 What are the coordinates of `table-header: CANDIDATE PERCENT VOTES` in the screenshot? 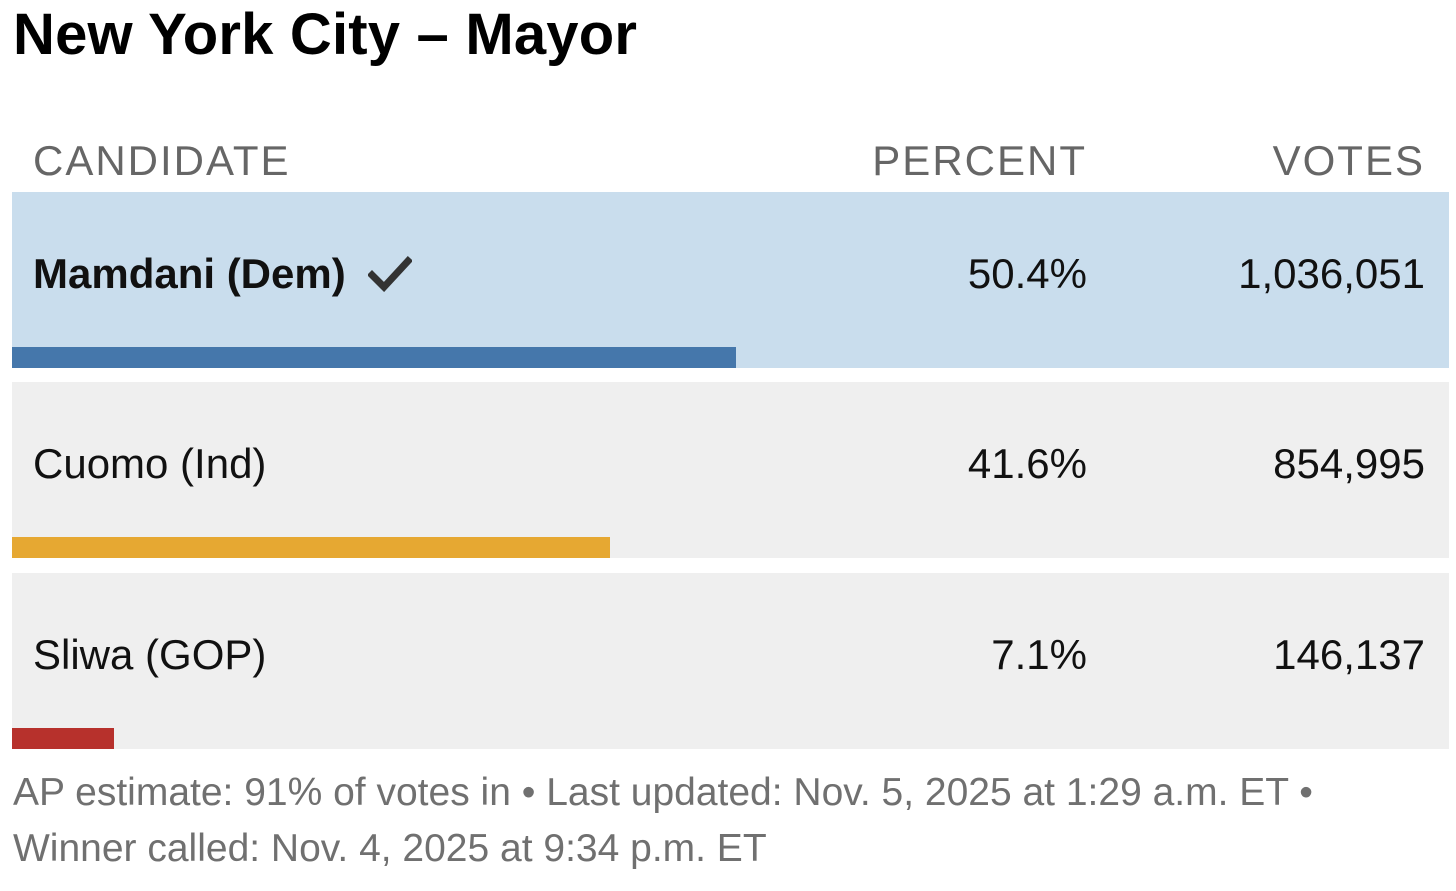 It's located at (730, 161).